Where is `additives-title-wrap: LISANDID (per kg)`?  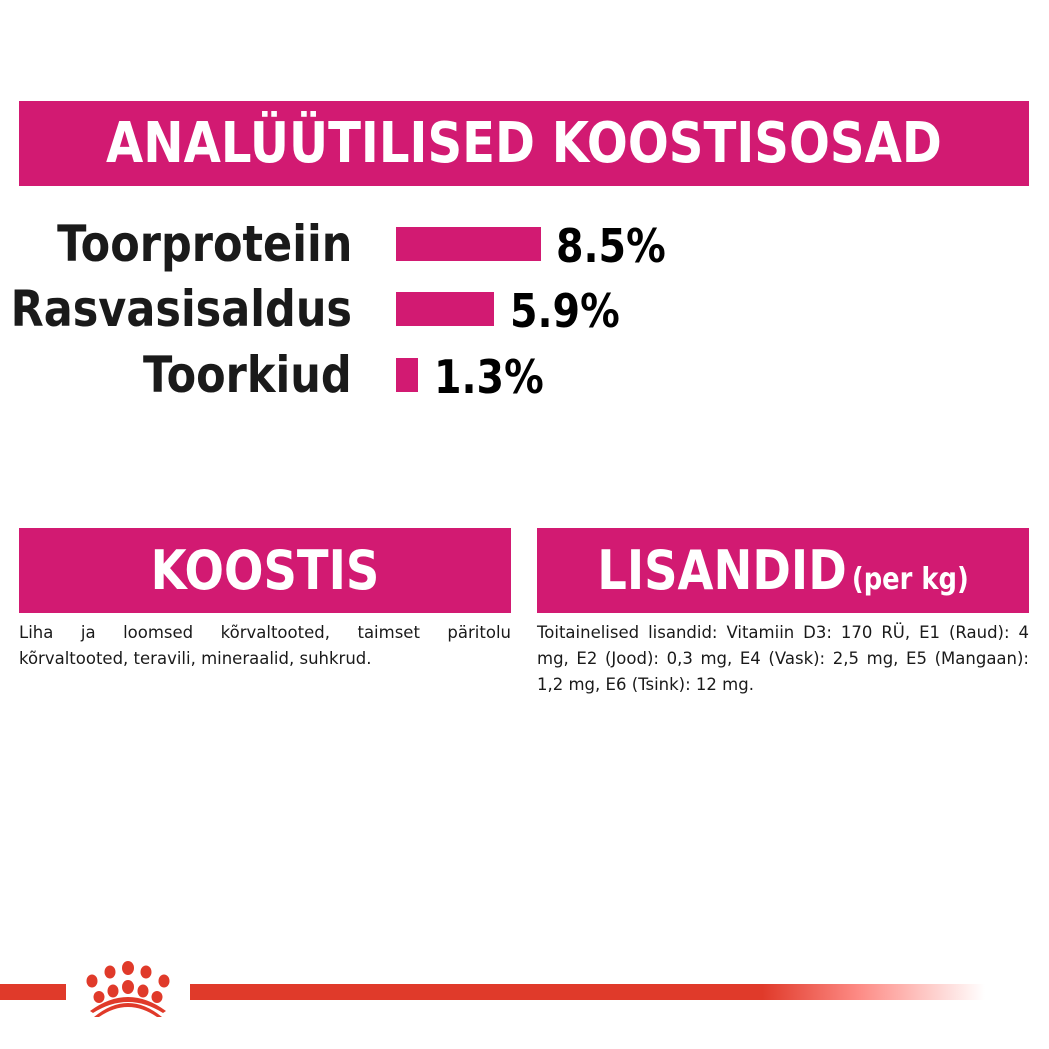
additives-title-wrap: LISANDID (per kg) is located at coordinates (783, 570).